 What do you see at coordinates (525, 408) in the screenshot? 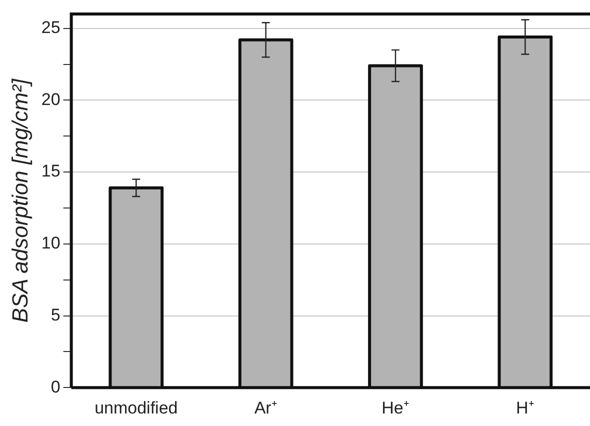
I see `x-tick-label: H⁺` at bounding box center [525, 408].